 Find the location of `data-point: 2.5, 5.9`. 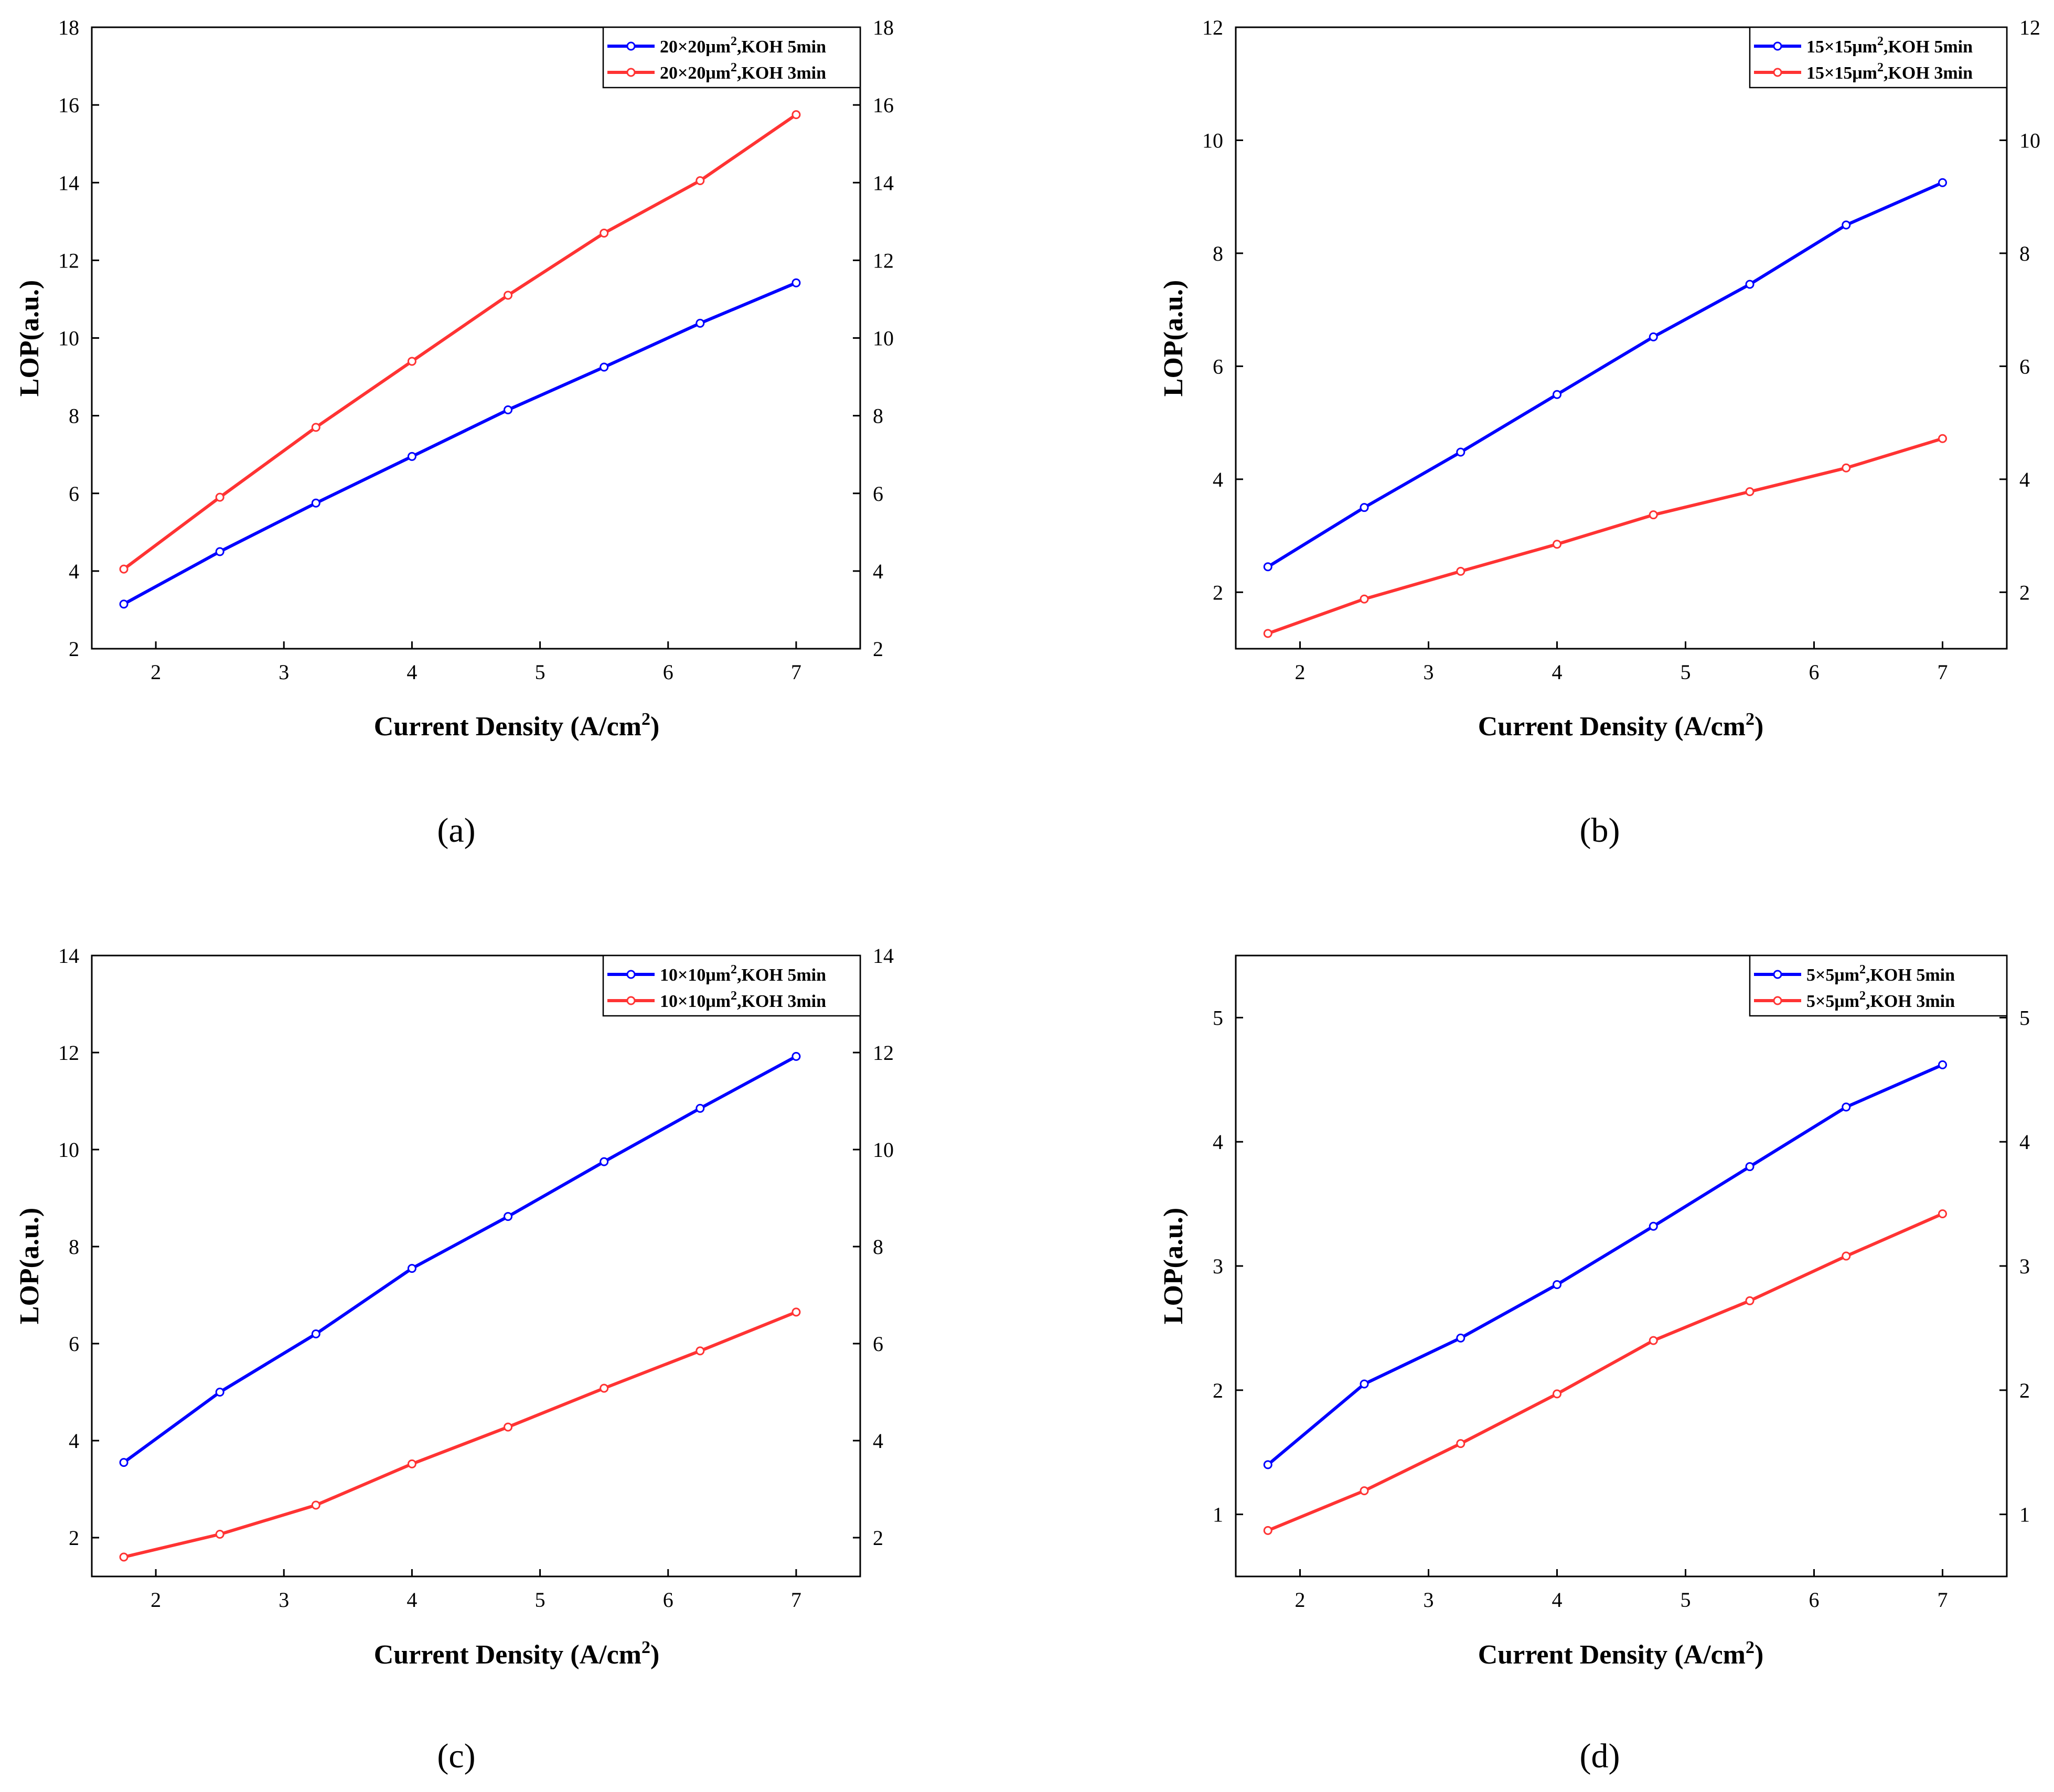

data-point: 2.5, 5.9 is located at coordinates (220, 497).